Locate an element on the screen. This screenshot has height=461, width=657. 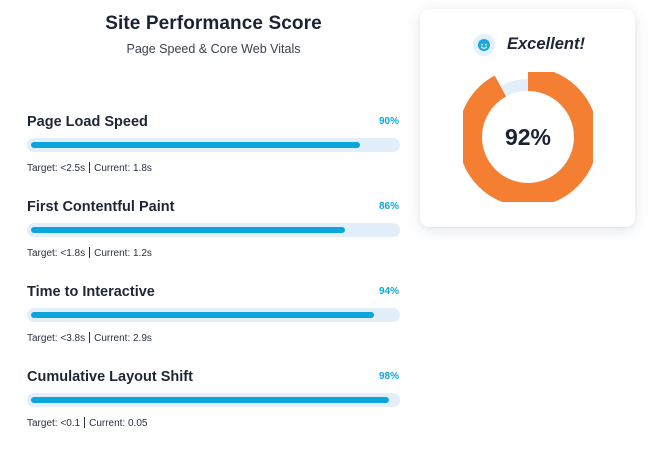
rating-label: Excellent! is located at coordinates (546, 44).